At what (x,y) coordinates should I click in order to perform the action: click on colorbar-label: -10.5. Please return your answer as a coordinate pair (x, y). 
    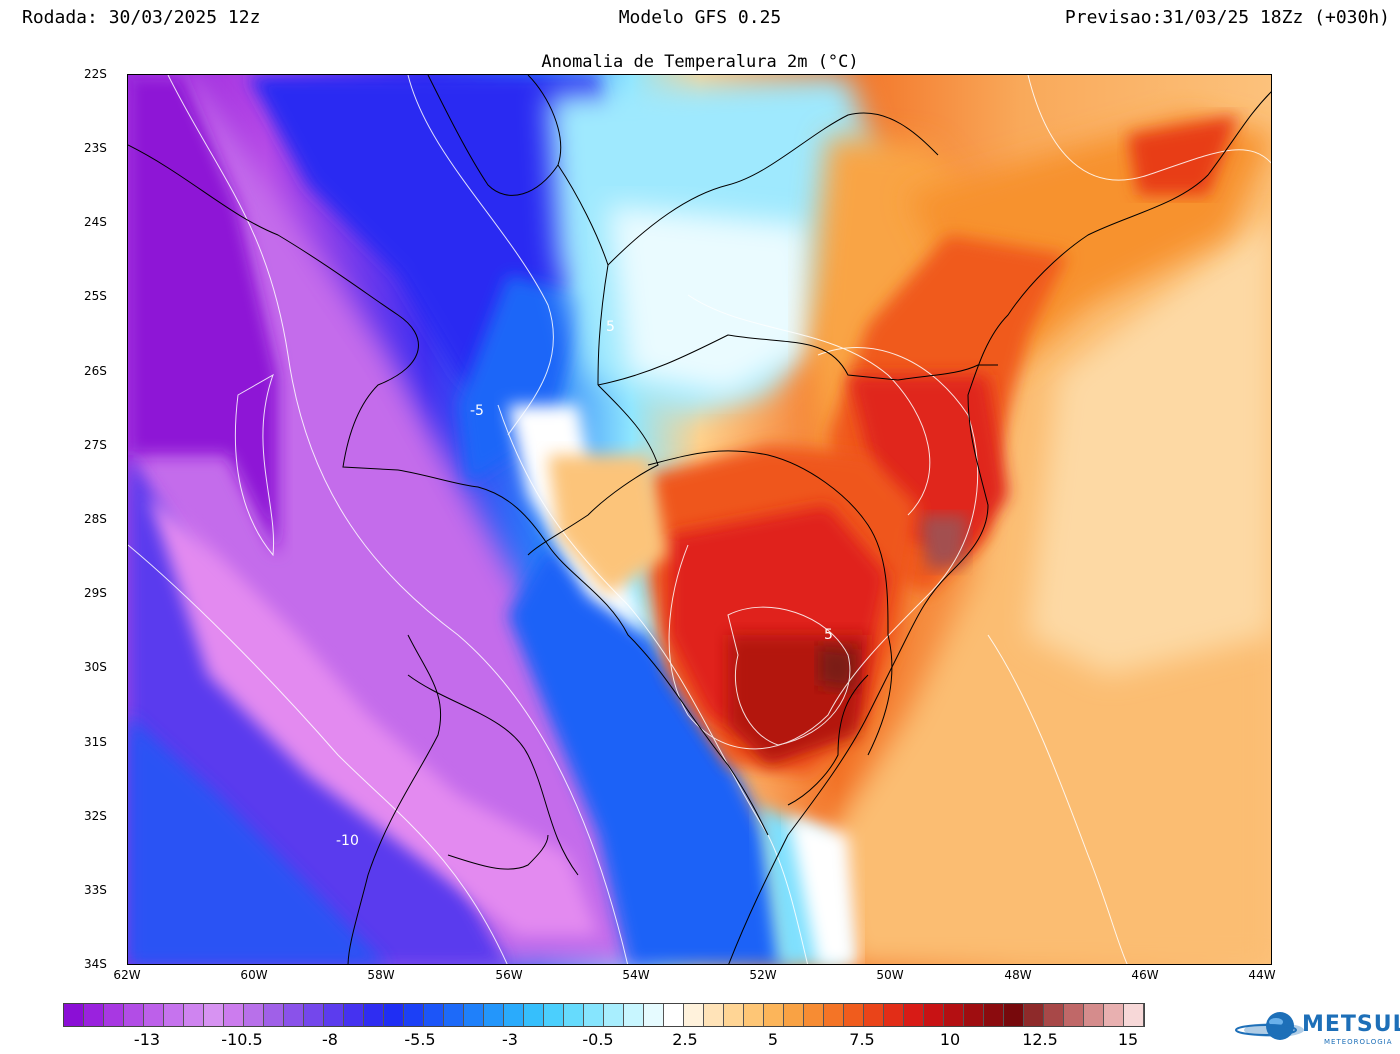
    Looking at the image, I should click on (242, 1039).